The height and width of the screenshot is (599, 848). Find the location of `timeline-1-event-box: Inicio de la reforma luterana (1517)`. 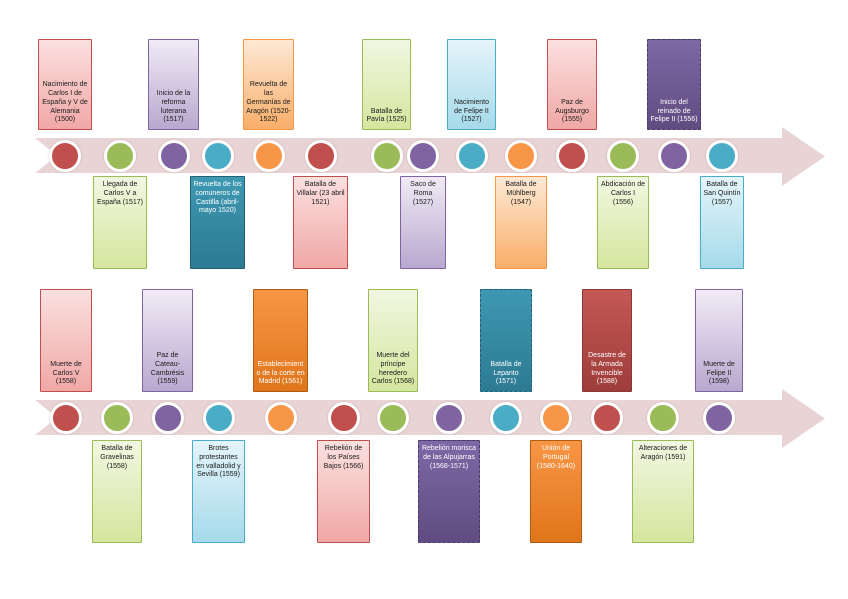

timeline-1-event-box: Inicio de la reforma luterana (1517) is located at coordinates (173, 84).